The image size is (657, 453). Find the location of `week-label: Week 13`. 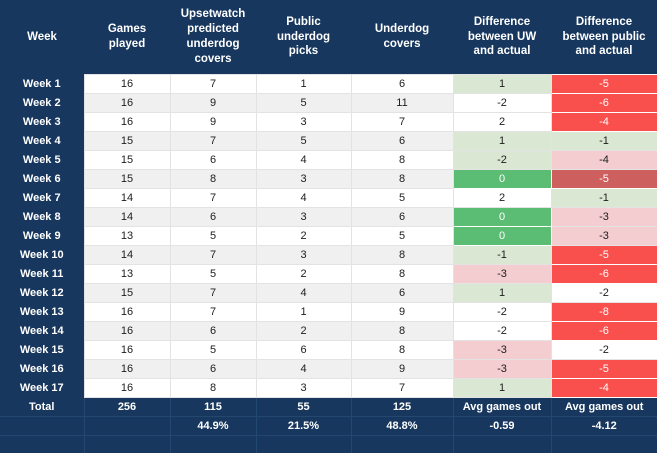

week-label: Week 13 is located at coordinates (42, 312).